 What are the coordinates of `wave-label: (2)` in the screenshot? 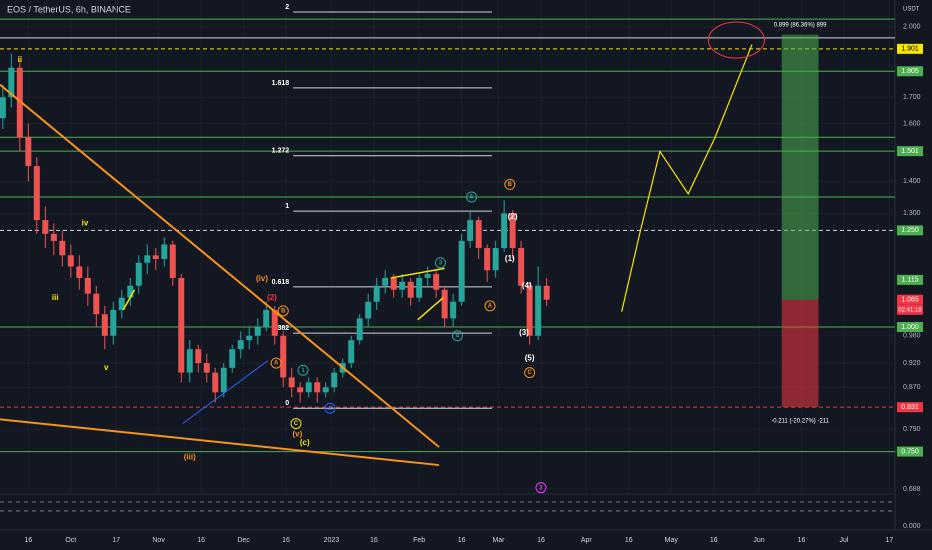 It's located at (272, 297).